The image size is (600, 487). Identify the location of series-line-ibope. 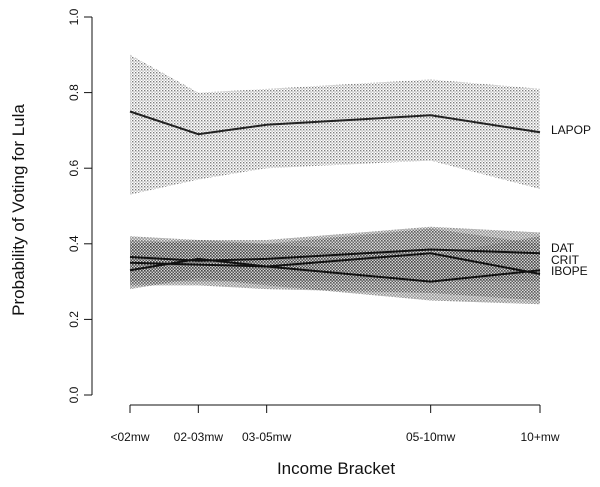
(335, 270).